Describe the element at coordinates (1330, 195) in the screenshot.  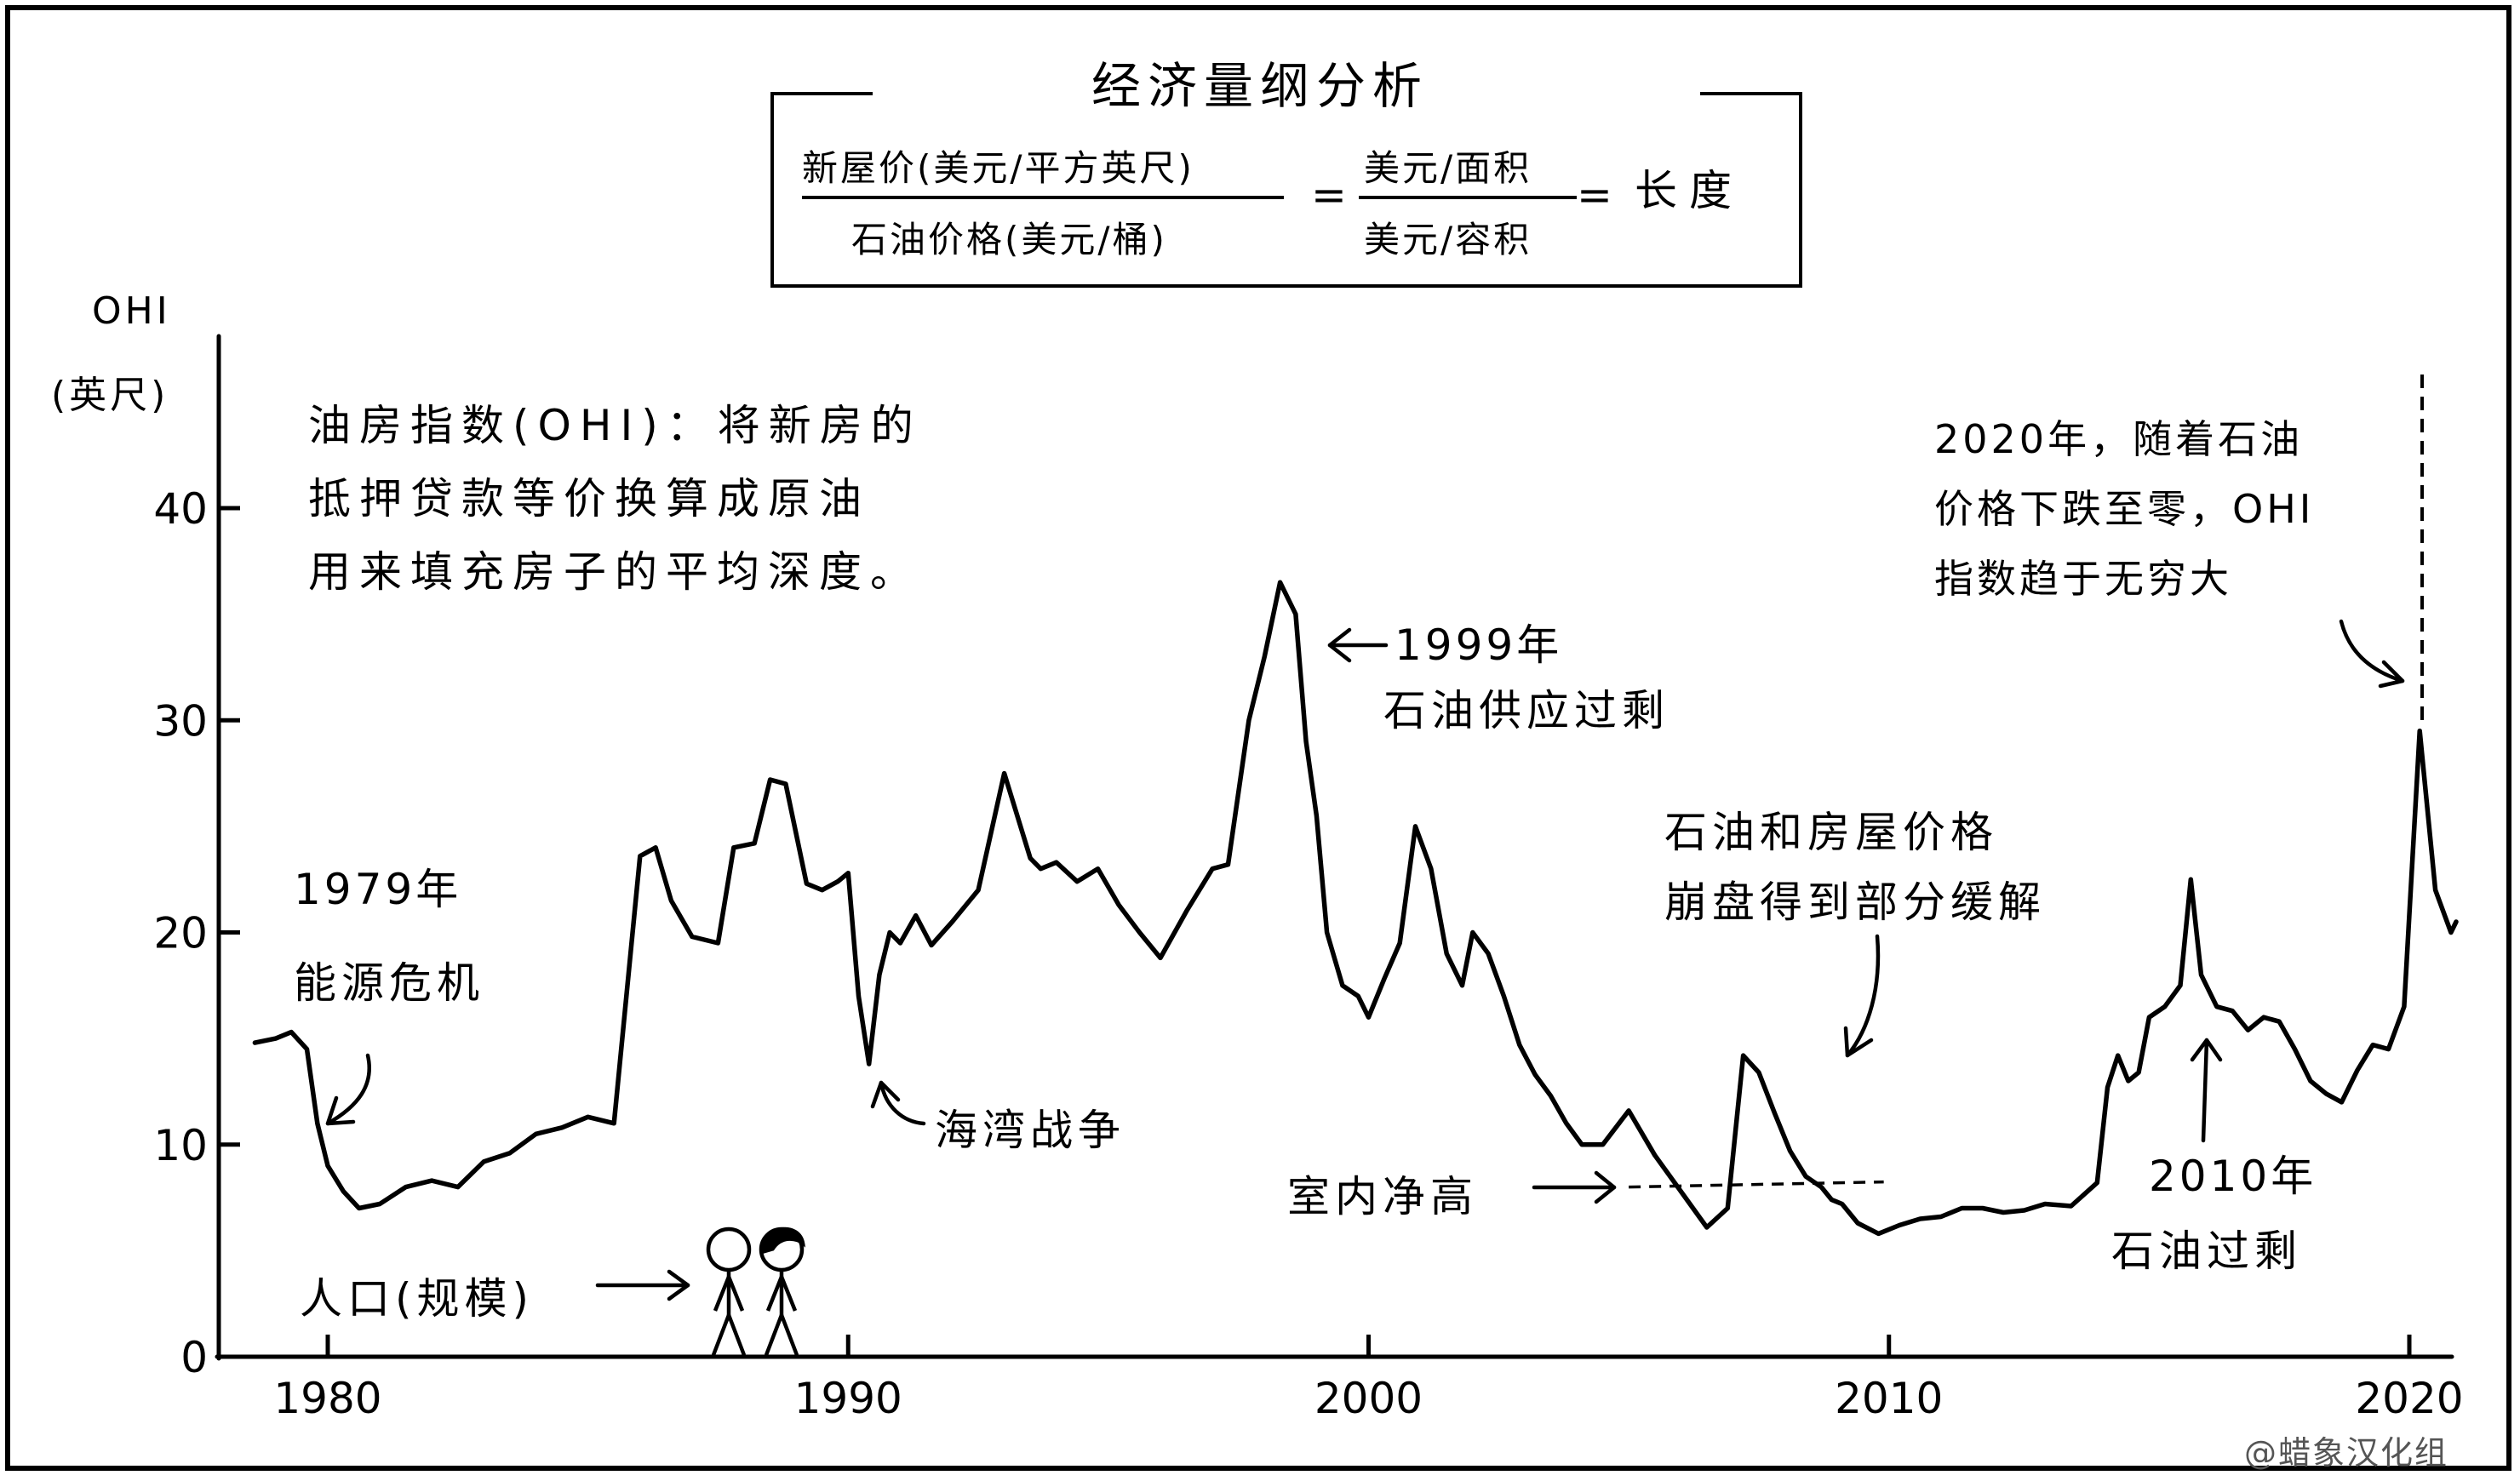
I see `formula-equals-1: =` at that location.